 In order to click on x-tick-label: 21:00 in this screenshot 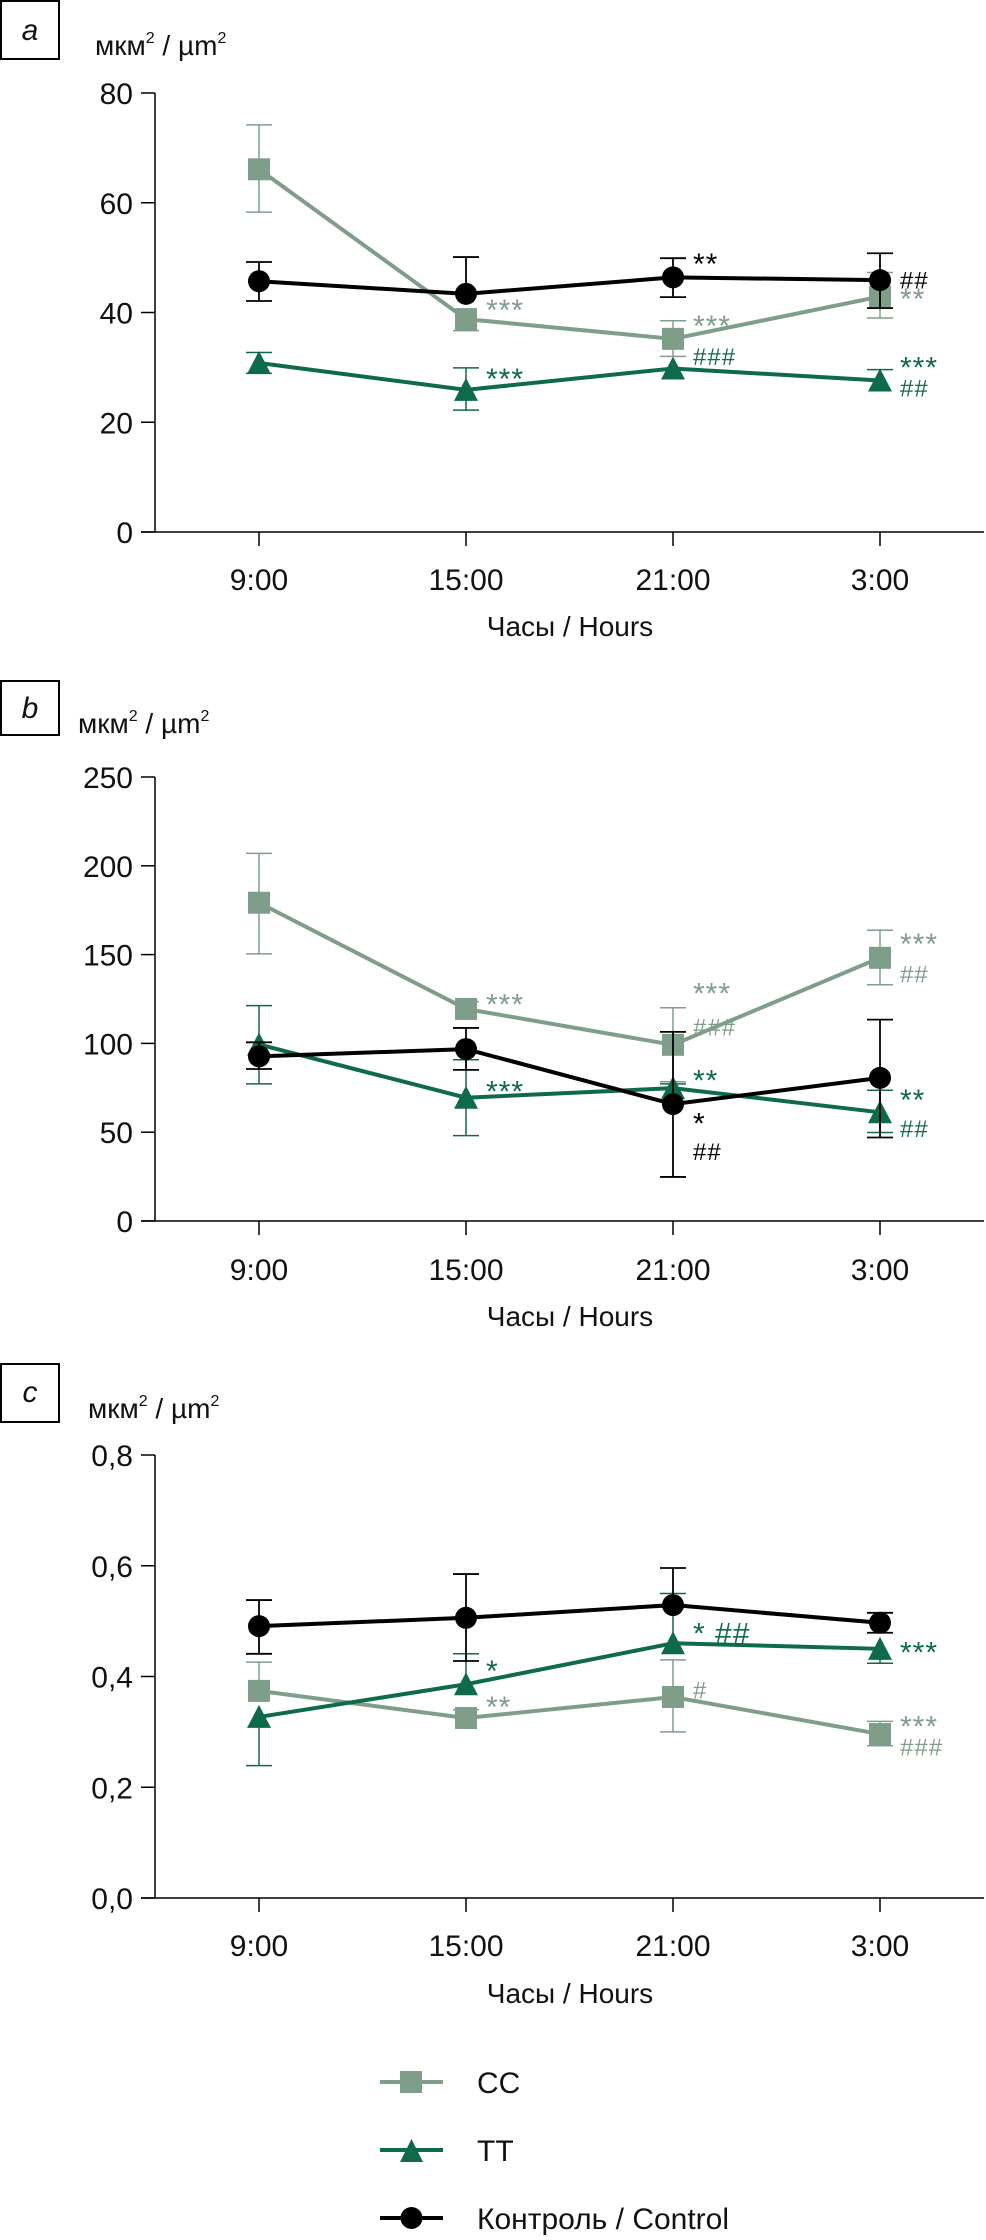, I will do `click(672, 580)`.